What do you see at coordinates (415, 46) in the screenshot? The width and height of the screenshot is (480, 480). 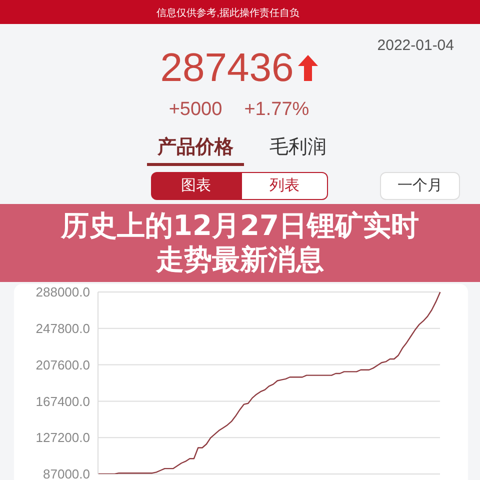 I see `text: 2022-01-04` at bounding box center [415, 46].